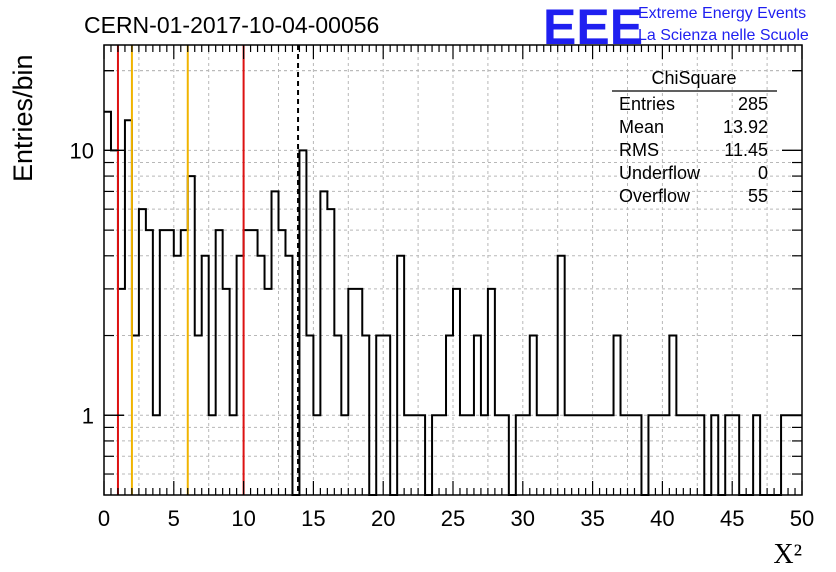 This screenshot has width=836, height=572. Describe the element at coordinates (660, 173) in the screenshot. I see `stats-label: Underflow` at that location.